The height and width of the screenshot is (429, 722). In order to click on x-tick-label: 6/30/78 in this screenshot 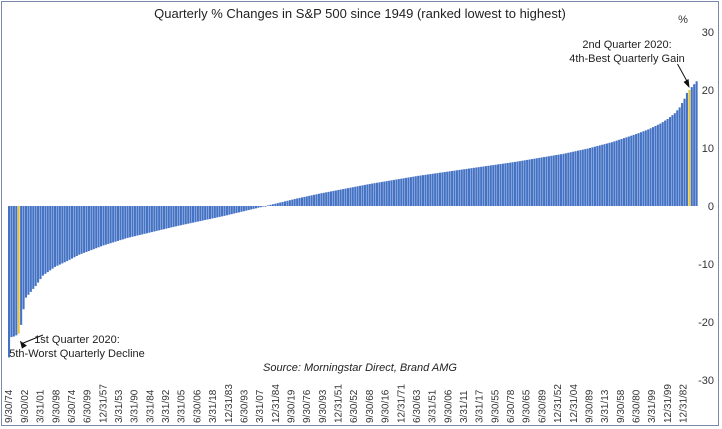, I will do `click(511, 406)`.